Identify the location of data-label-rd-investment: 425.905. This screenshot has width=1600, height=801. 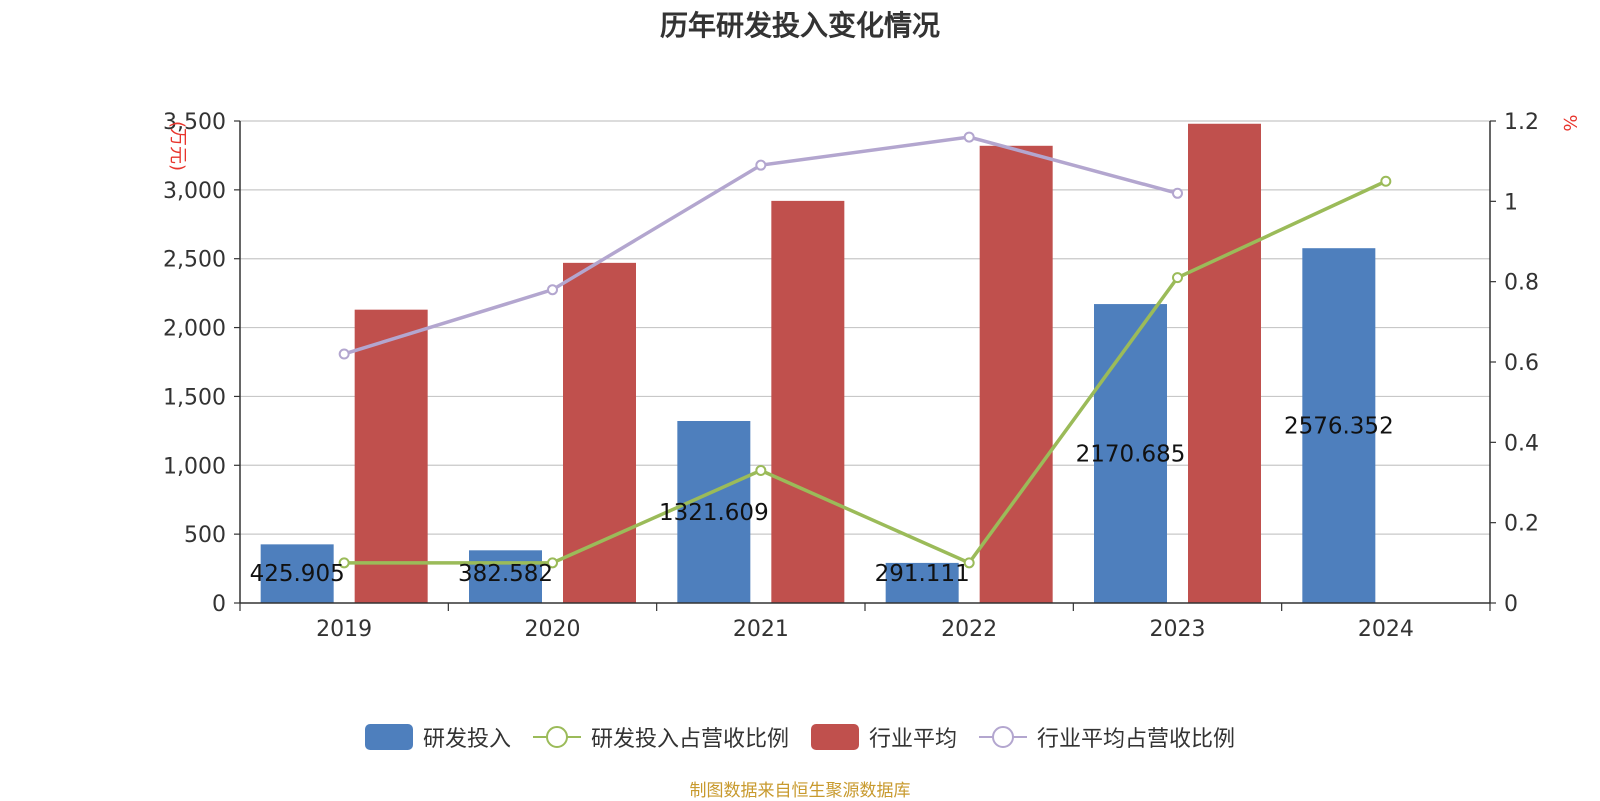
(297, 574).